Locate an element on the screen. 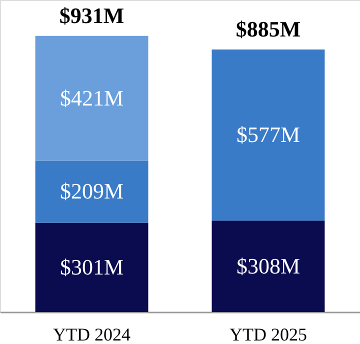  data-label: $308M is located at coordinates (268, 265).